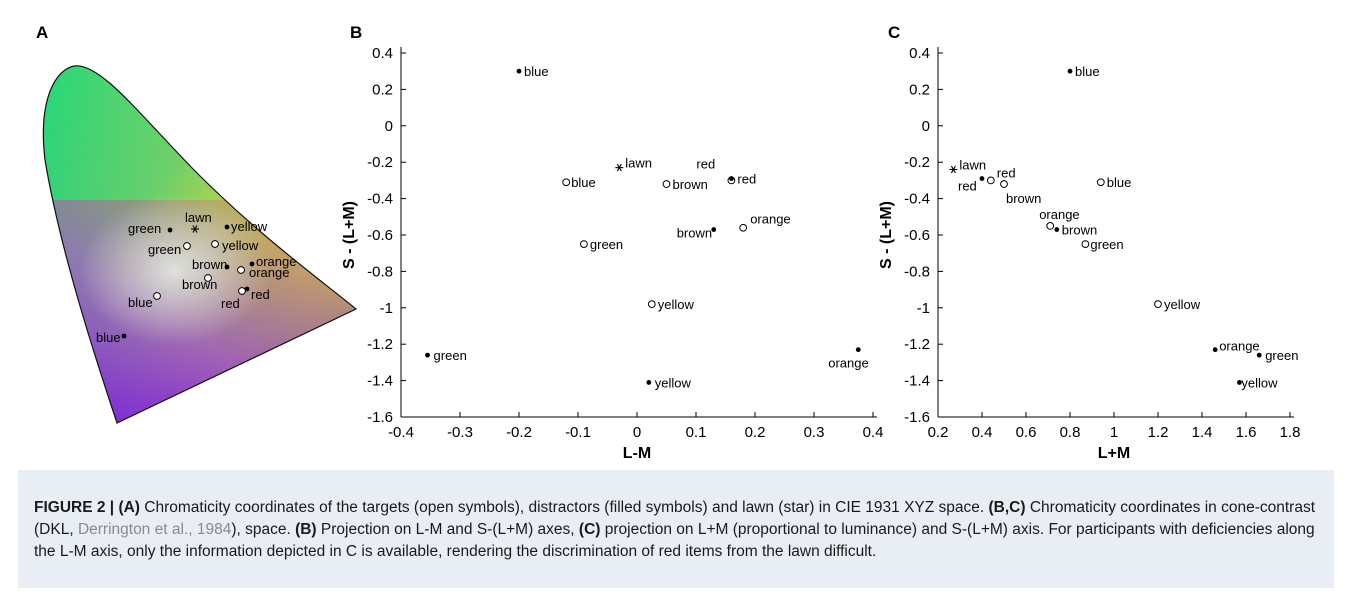 The height and width of the screenshot is (598, 1357). Describe the element at coordinates (814, 432) in the screenshot. I see `x-tick-label: 0.3` at that location.